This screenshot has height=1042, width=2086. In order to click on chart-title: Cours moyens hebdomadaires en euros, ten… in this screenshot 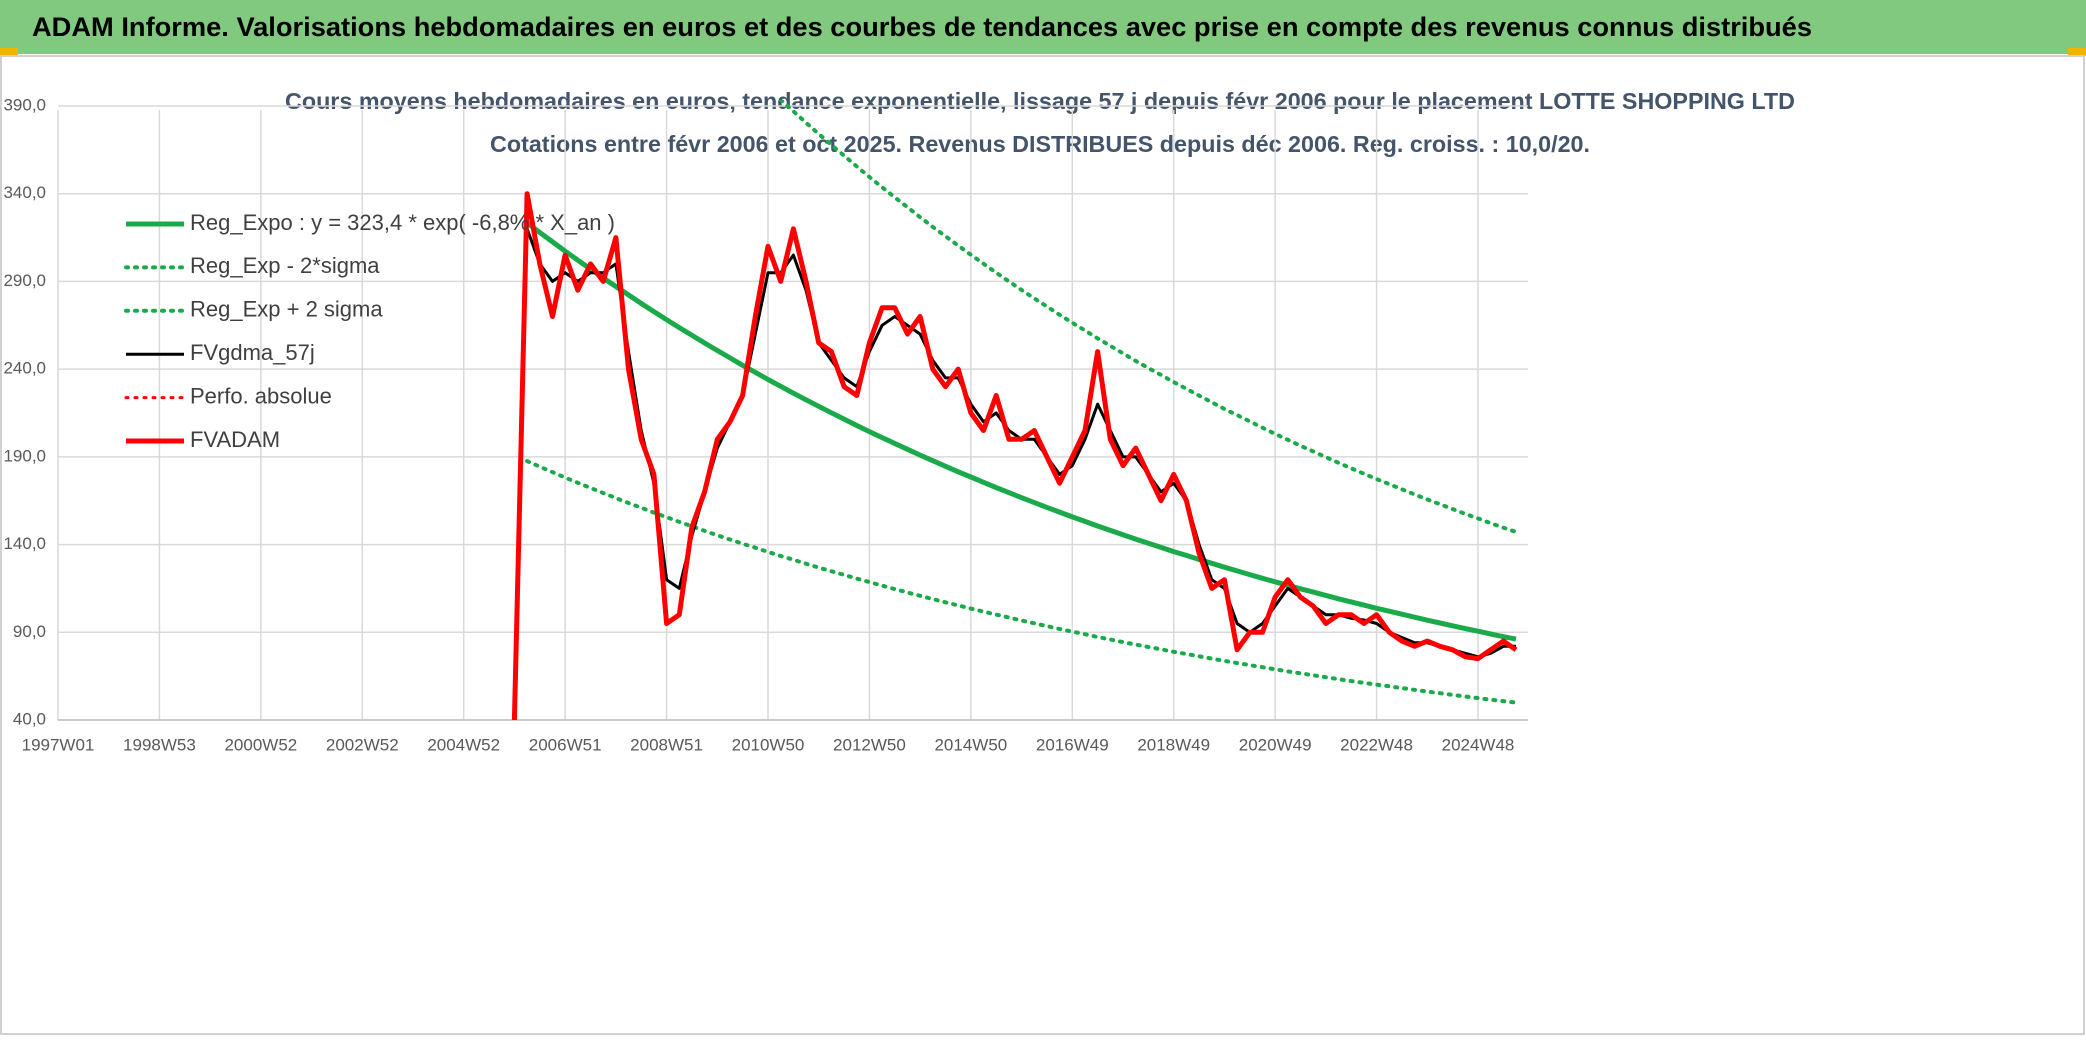, I will do `click(1040, 101)`.